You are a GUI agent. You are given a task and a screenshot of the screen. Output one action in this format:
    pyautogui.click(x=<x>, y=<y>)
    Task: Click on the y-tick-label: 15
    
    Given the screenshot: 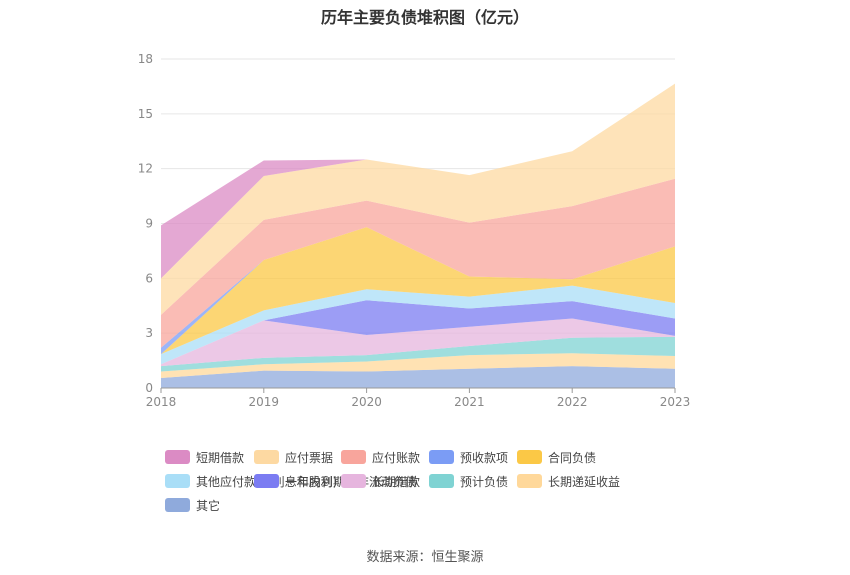 What is the action you would take?
    pyautogui.click(x=145, y=114)
    